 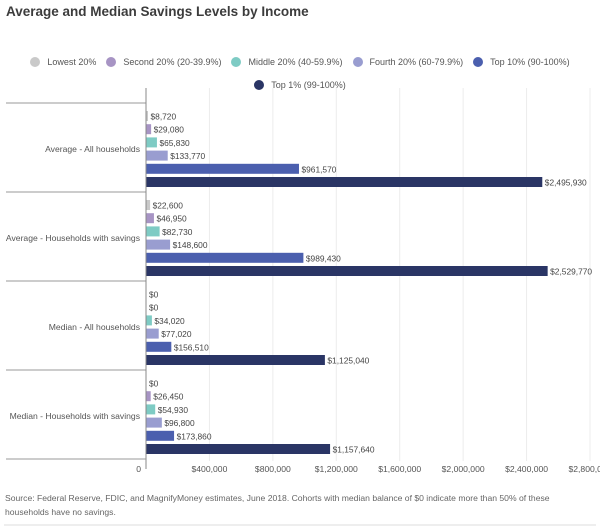 I want to click on legend-label: Top 1% (99-100%), so click(x=308, y=85).